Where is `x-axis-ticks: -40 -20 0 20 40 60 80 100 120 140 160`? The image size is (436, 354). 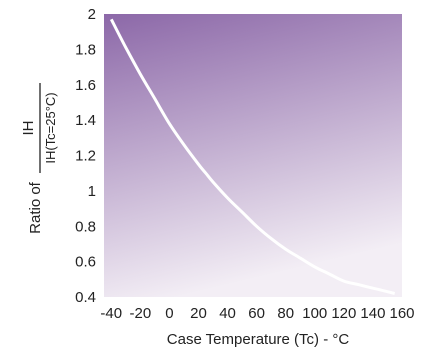 x-axis-ticks: -40 -20 0 20 40 60 80 100 120 140 160 is located at coordinates (257, 313).